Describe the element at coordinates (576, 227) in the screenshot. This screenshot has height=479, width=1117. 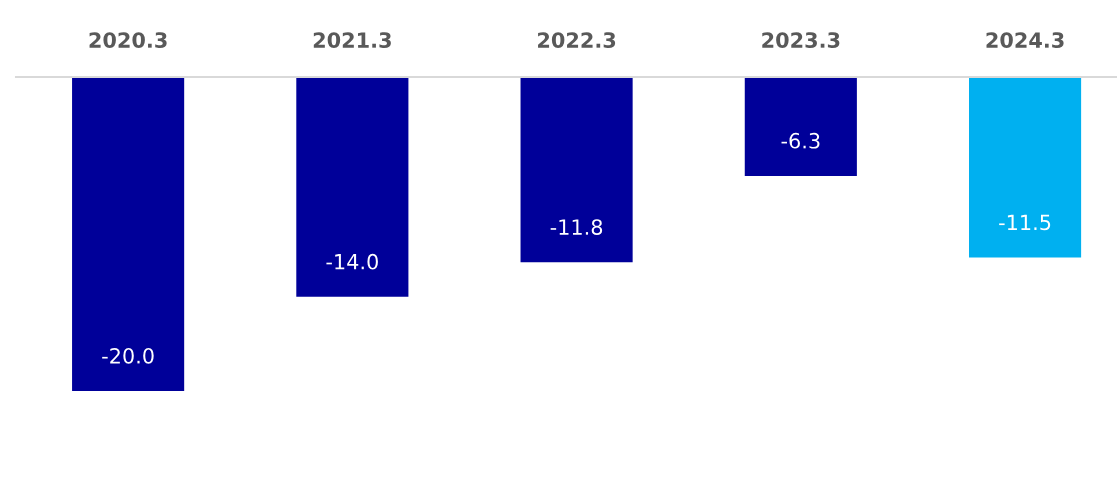
I see `data-label: -11.8` at that location.